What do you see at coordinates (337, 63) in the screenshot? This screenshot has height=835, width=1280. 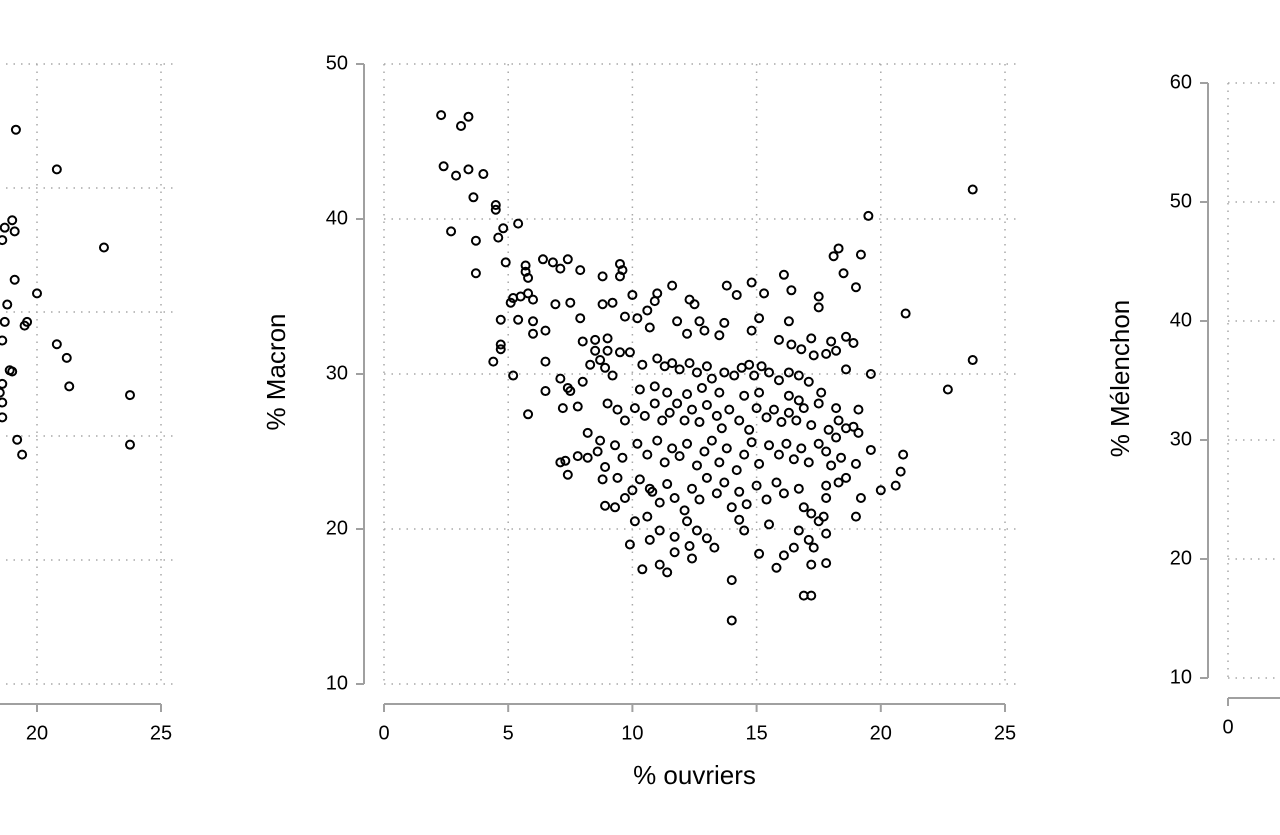 I see `y-tick-label: 50` at bounding box center [337, 63].